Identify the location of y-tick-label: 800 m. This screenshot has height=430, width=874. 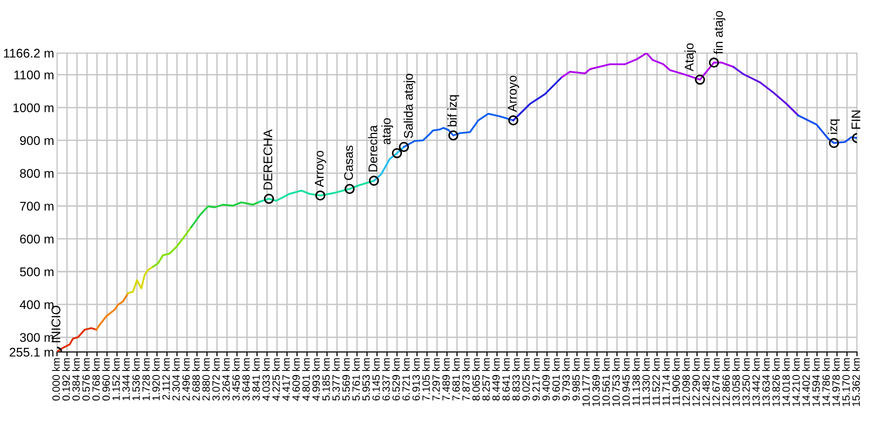
(37, 173).